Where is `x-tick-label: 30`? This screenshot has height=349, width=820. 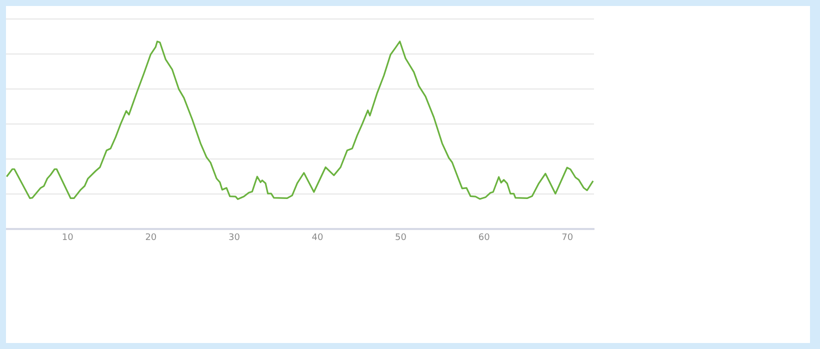
x-tick-label: 30 is located at coordinates (234, 237).